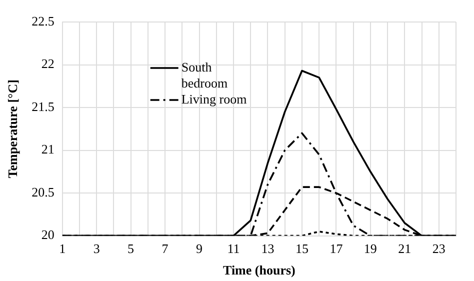  What do you see at coordinates (301, 248) in the screenshot?
I see `x-tick-label: 15` at bounding box center [301, 248].